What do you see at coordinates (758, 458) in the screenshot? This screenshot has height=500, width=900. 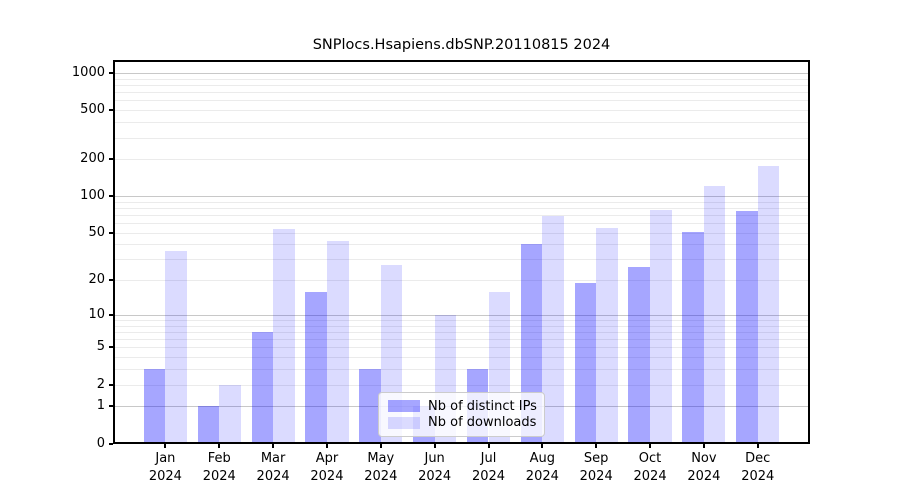 I see `month-label: Dec` at bounding box center [758, 458].